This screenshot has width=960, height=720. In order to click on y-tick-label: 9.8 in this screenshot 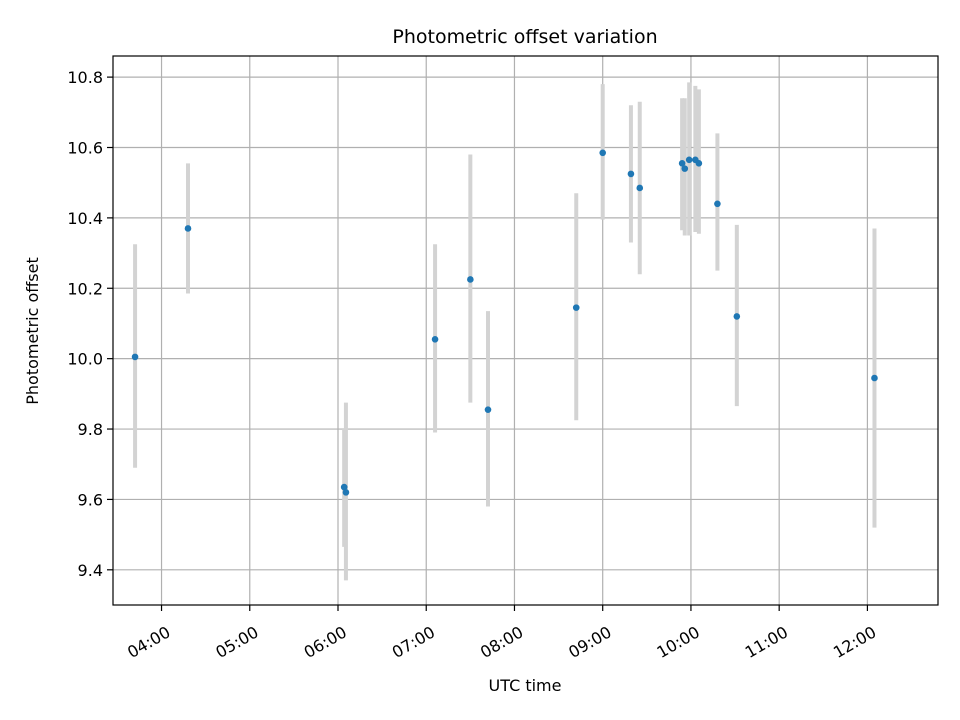, I will do `click(90, 429)`.